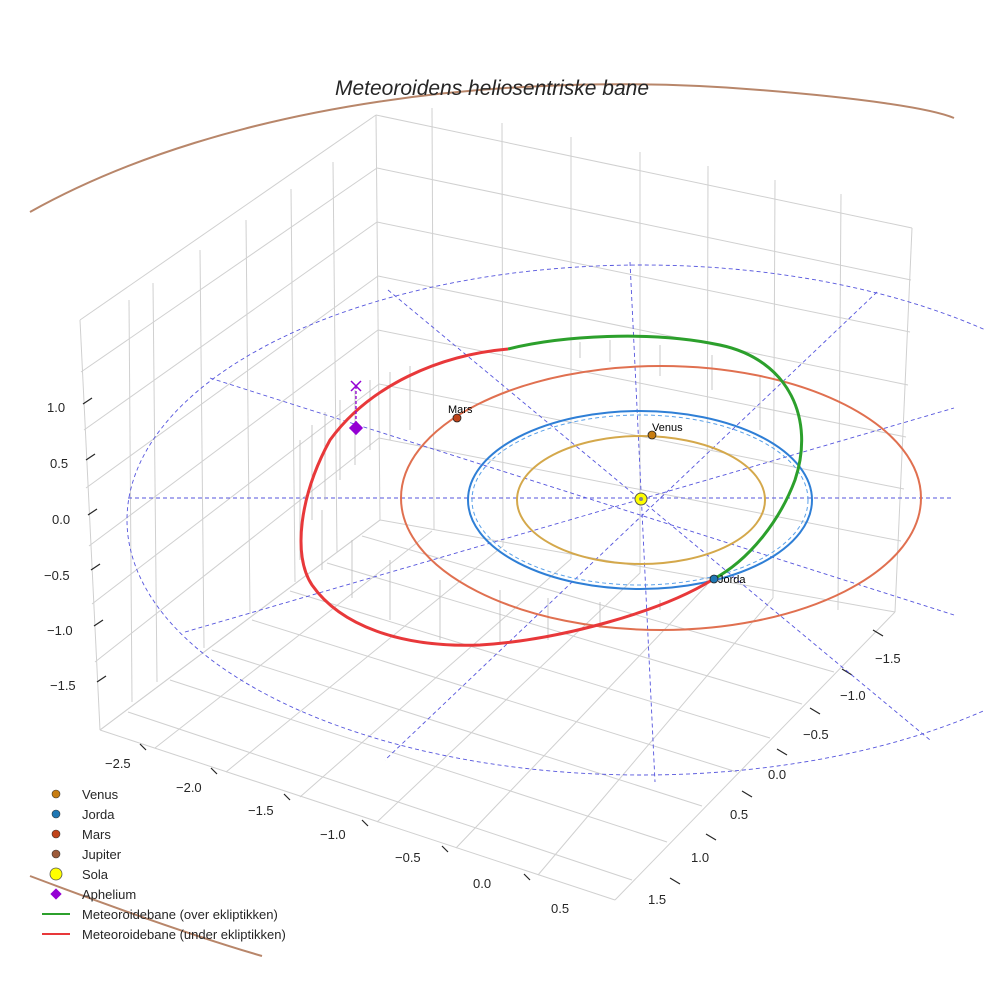 Image resolution: width=984 pixels, height=984 pixels. I want to click on legend-sun-marker, so click(56, 874).